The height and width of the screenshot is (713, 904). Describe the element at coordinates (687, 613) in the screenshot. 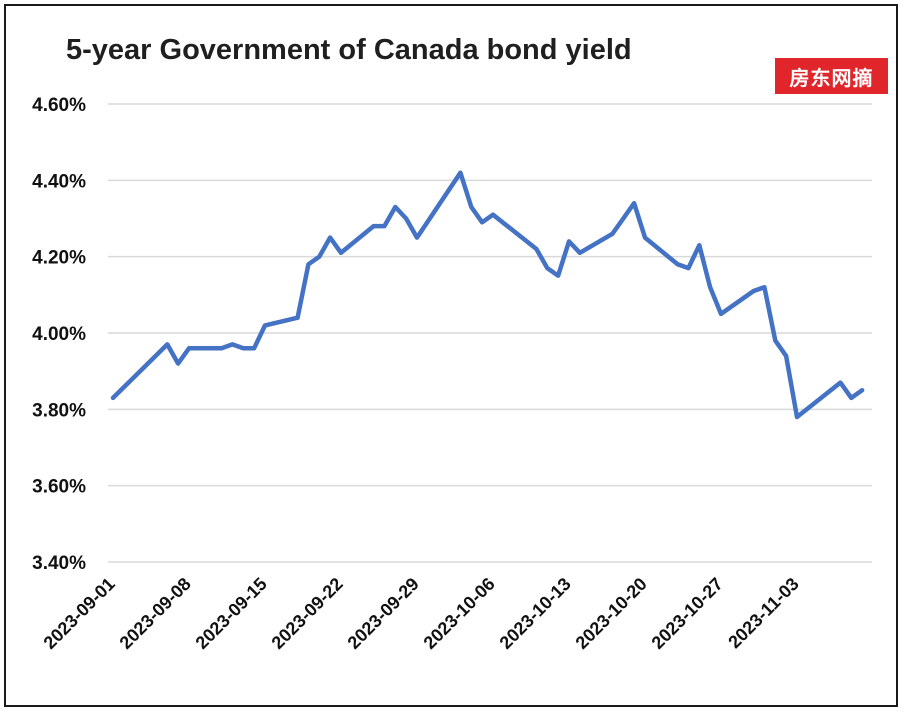

I see `x-tick-label: 2023-10-27` at that location.